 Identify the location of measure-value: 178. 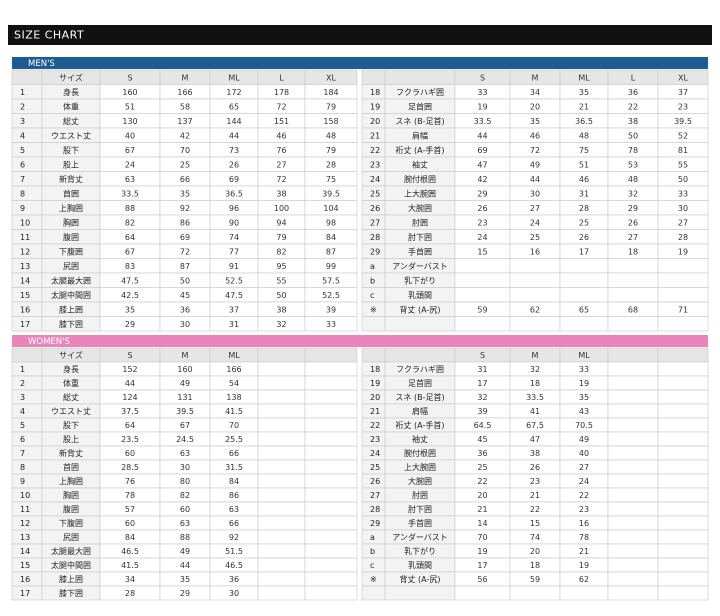
(281, 92).